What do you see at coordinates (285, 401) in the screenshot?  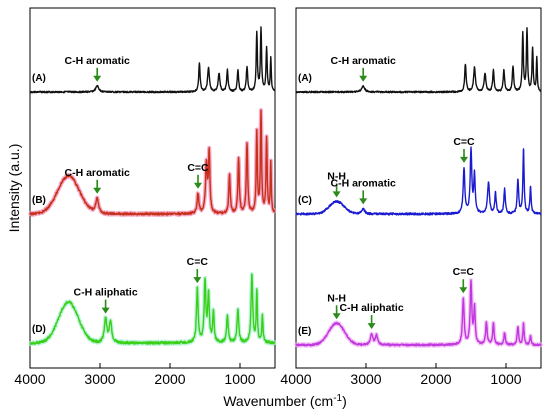 I see `x-axis-label: Wavenumber (cm-1)` at bounding box center [285, 401].